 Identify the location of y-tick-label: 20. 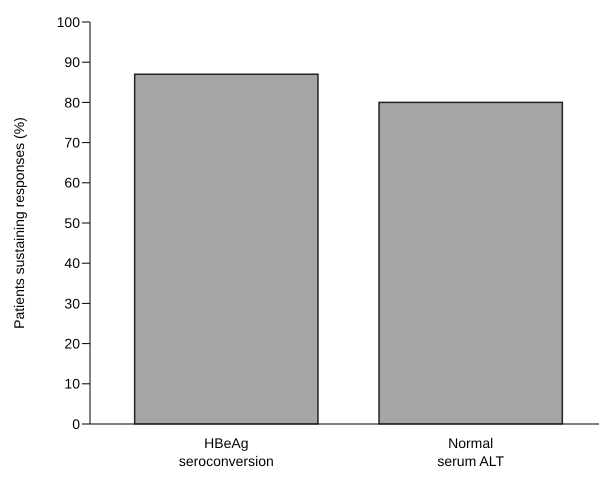
(72, 344).